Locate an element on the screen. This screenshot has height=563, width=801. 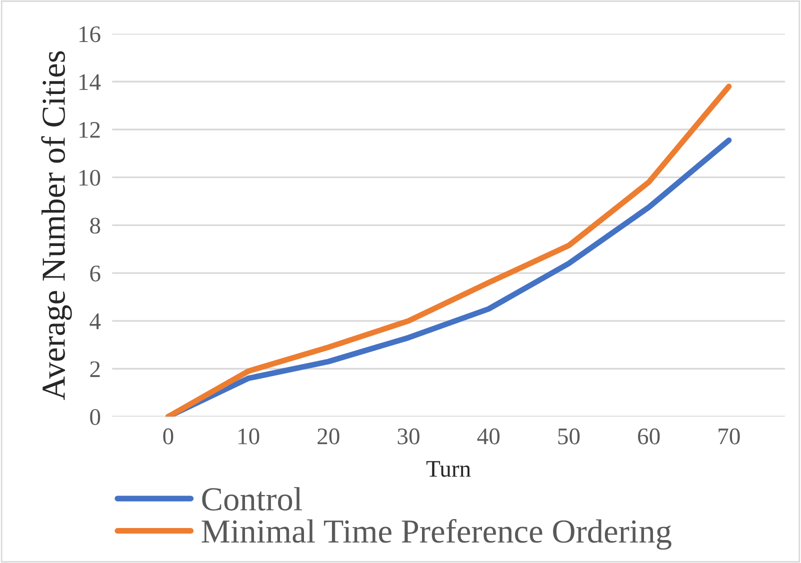
x-tick-label: 10 is located at coordinates (249, 436).